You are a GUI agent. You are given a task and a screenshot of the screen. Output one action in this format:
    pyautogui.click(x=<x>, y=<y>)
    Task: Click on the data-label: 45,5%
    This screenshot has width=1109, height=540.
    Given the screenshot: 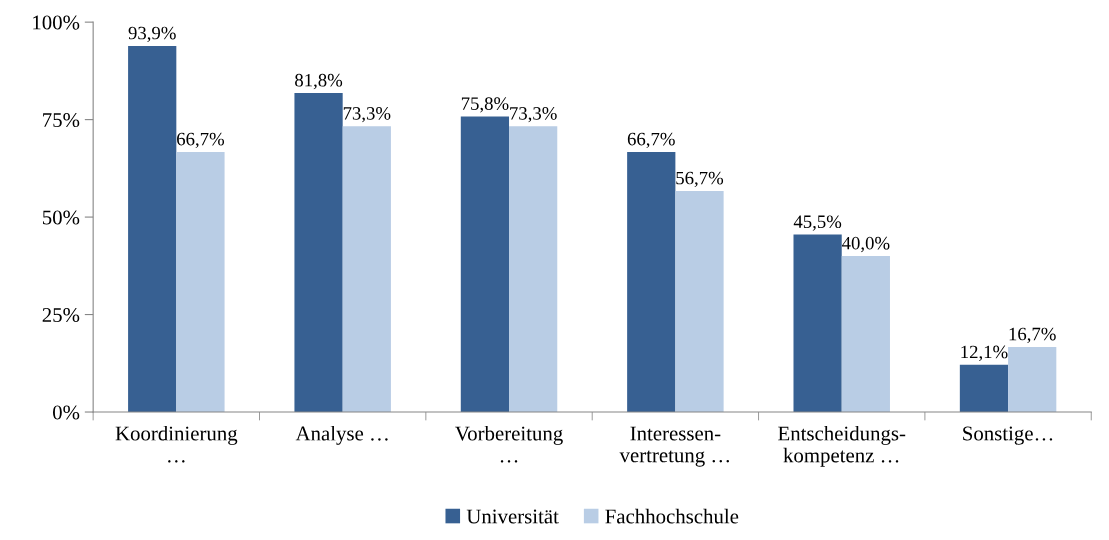 What is the action you would take?
    pyautogui.click(x=817, y=223)
    